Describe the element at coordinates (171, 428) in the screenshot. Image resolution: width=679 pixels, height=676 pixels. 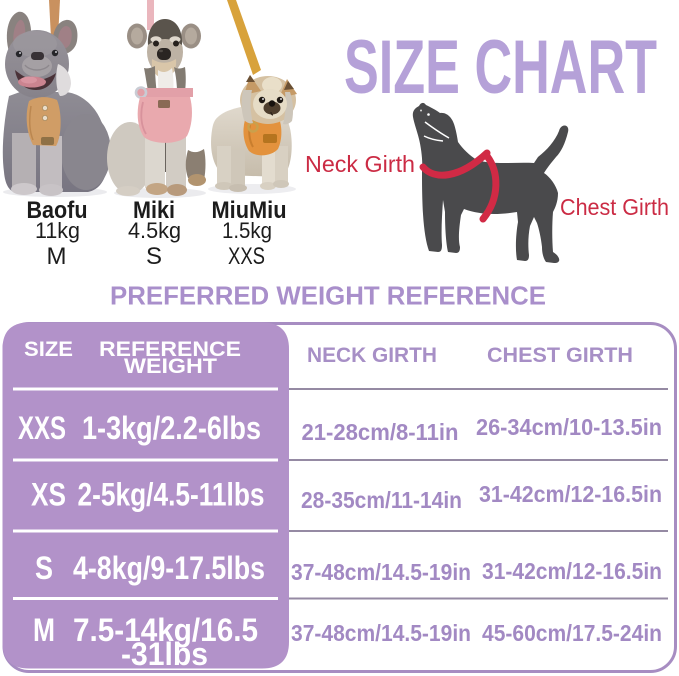
I see `svg-text: 1-3kg/2.2-6lbs` at that location.